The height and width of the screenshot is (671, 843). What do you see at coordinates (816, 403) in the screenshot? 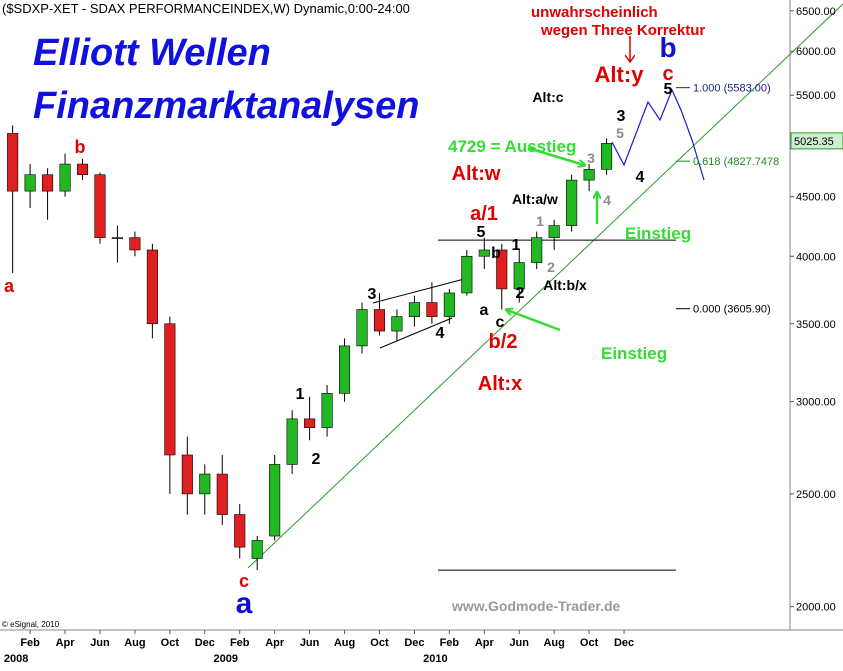
I see `y-tick-label: 3000.00` at bounding box center [816, 403].